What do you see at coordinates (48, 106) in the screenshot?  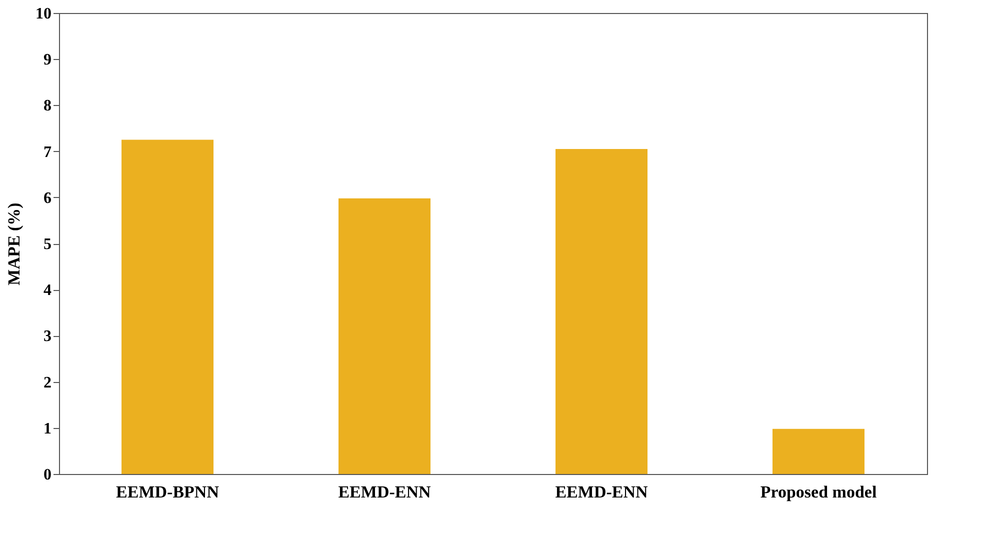 I see `y-tick-label: 8` at bounding box center [48, 106].